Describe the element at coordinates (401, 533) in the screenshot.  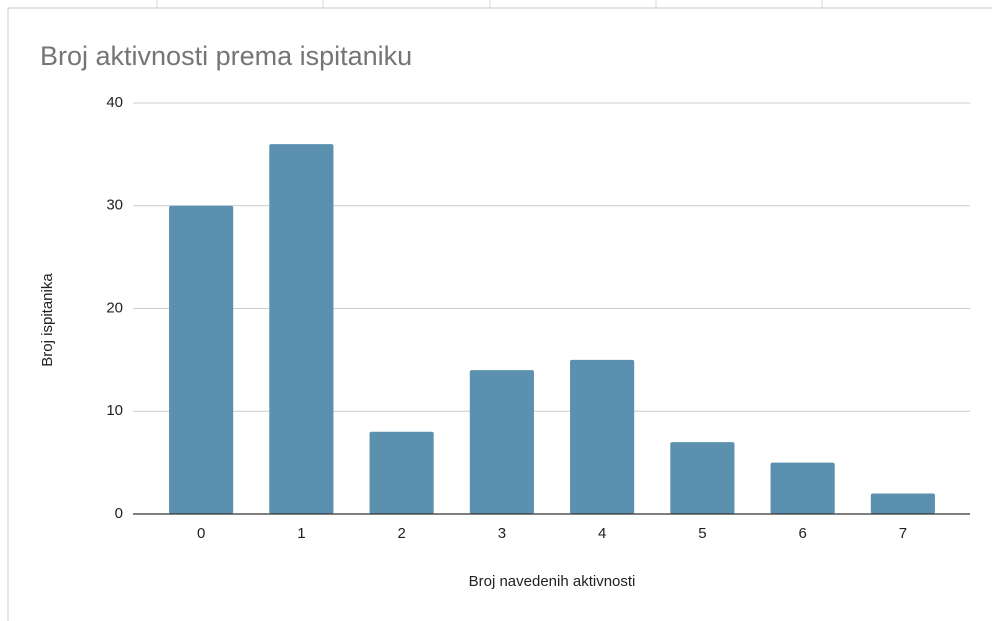
I see `x-tick-label: 2` at that location.